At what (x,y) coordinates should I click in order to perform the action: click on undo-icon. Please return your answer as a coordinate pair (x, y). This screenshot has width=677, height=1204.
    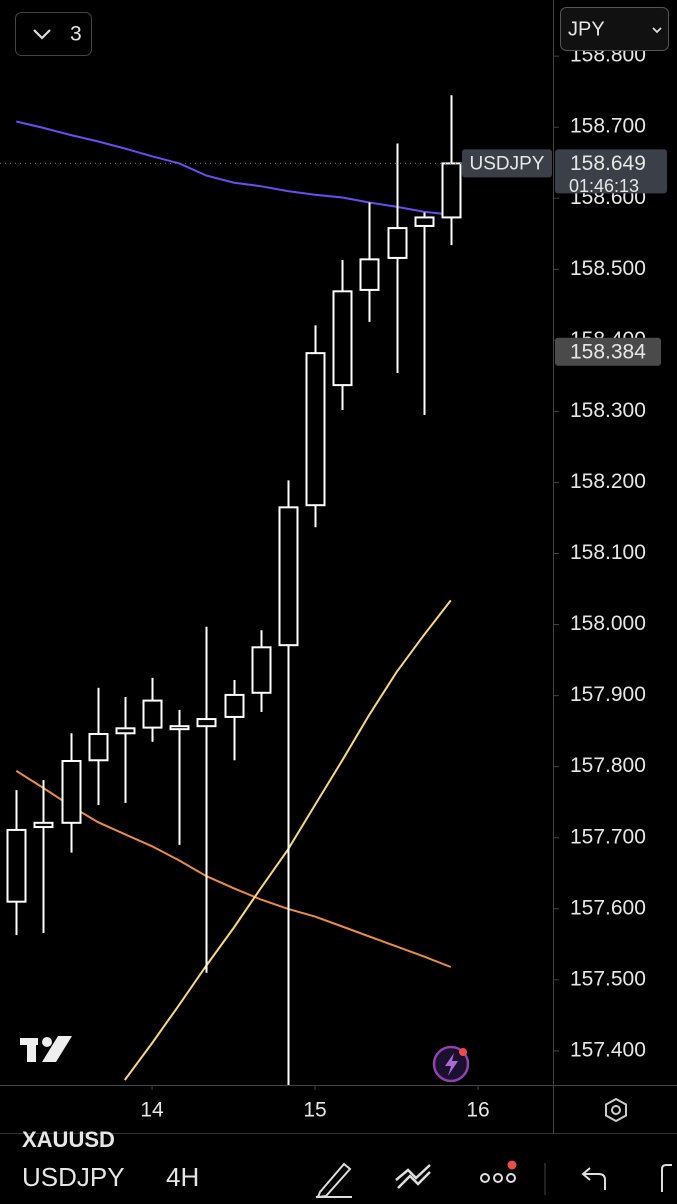
    Looking at the image, I should click on (593, 1178).